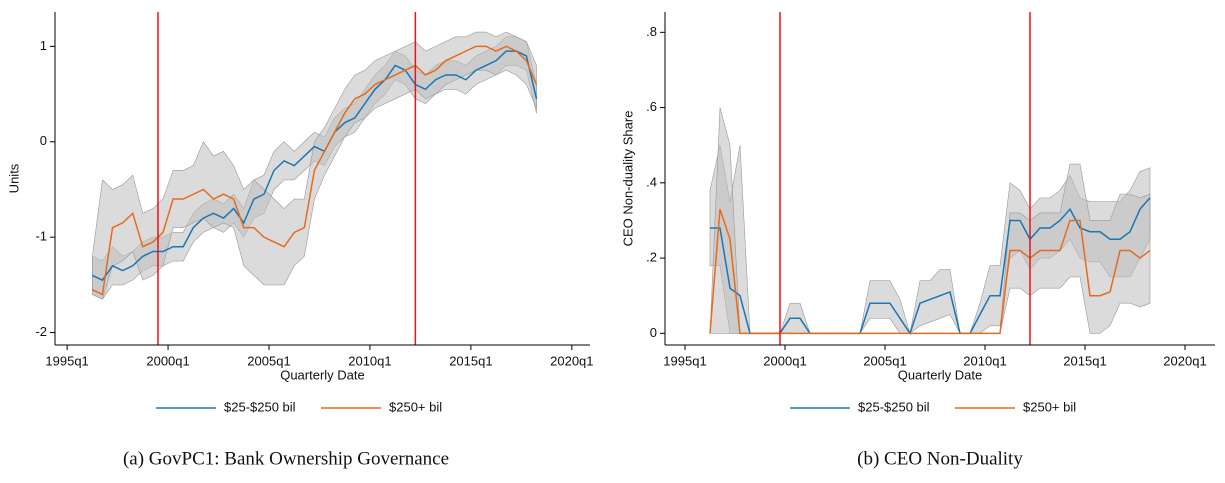  I want to click on y-tick-label: .8, so click(651, 31).